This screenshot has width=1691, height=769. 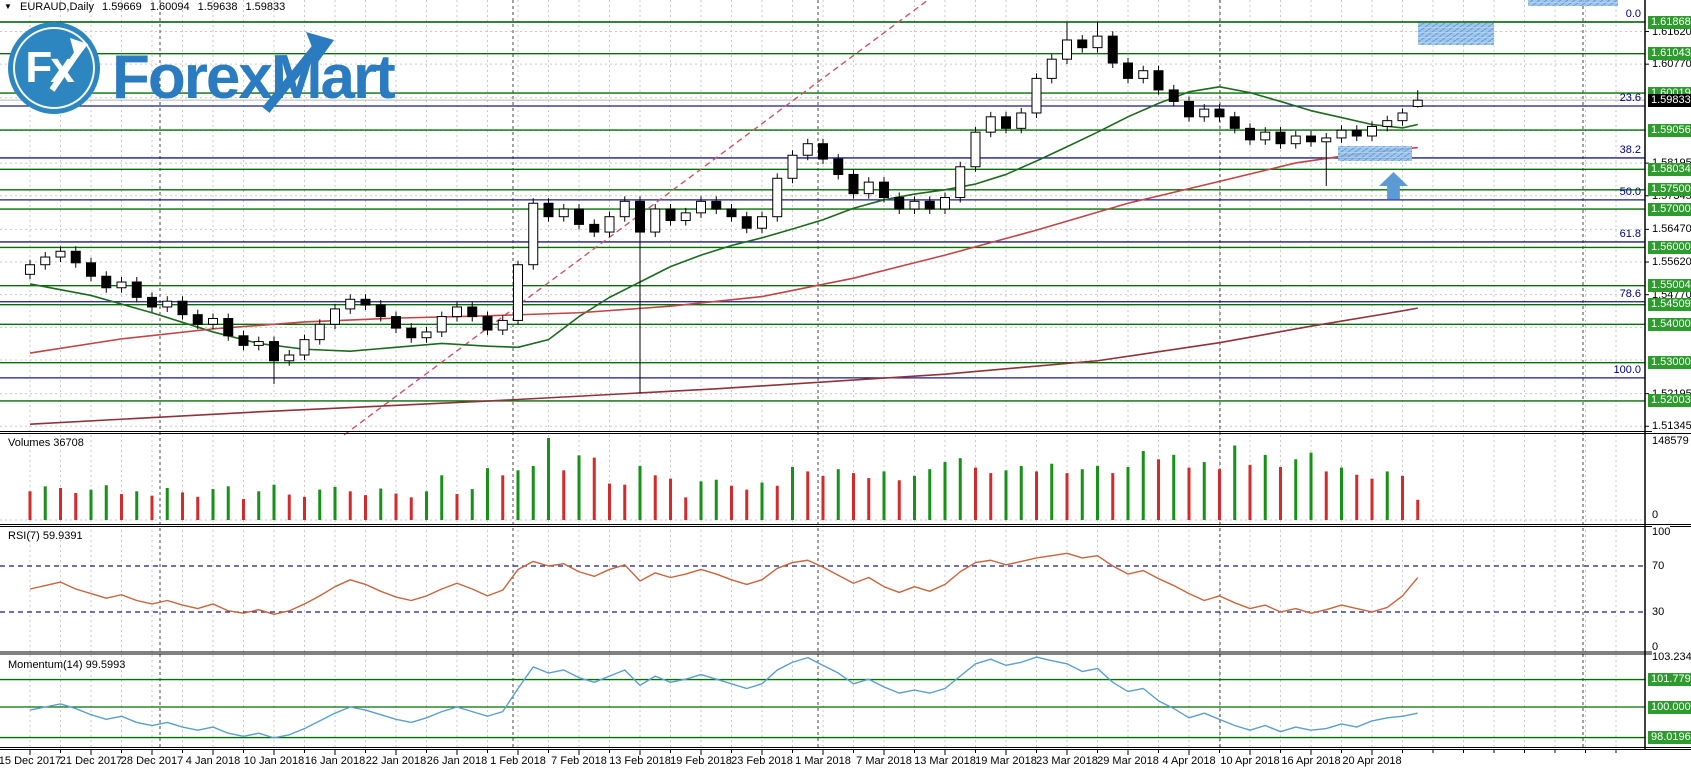 What do you see at coordinates (1669, 190) in the screenshot?
I see `price-level-badge: 1.57500` at bounding box center [1669, 190].